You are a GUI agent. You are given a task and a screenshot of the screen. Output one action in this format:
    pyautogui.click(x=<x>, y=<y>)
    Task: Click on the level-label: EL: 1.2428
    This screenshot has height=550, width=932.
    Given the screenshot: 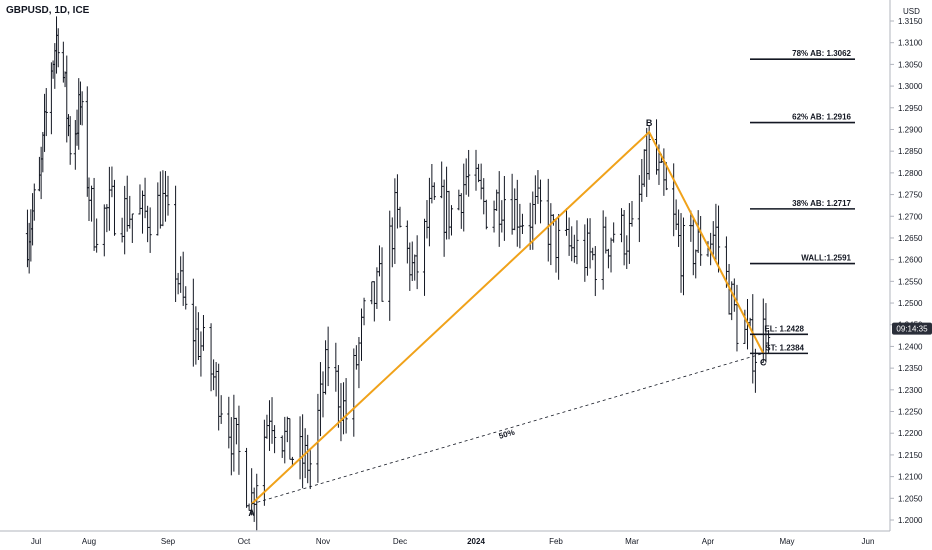 What is the action you would take?
    pyautogui.click(x=784, y=328)
    